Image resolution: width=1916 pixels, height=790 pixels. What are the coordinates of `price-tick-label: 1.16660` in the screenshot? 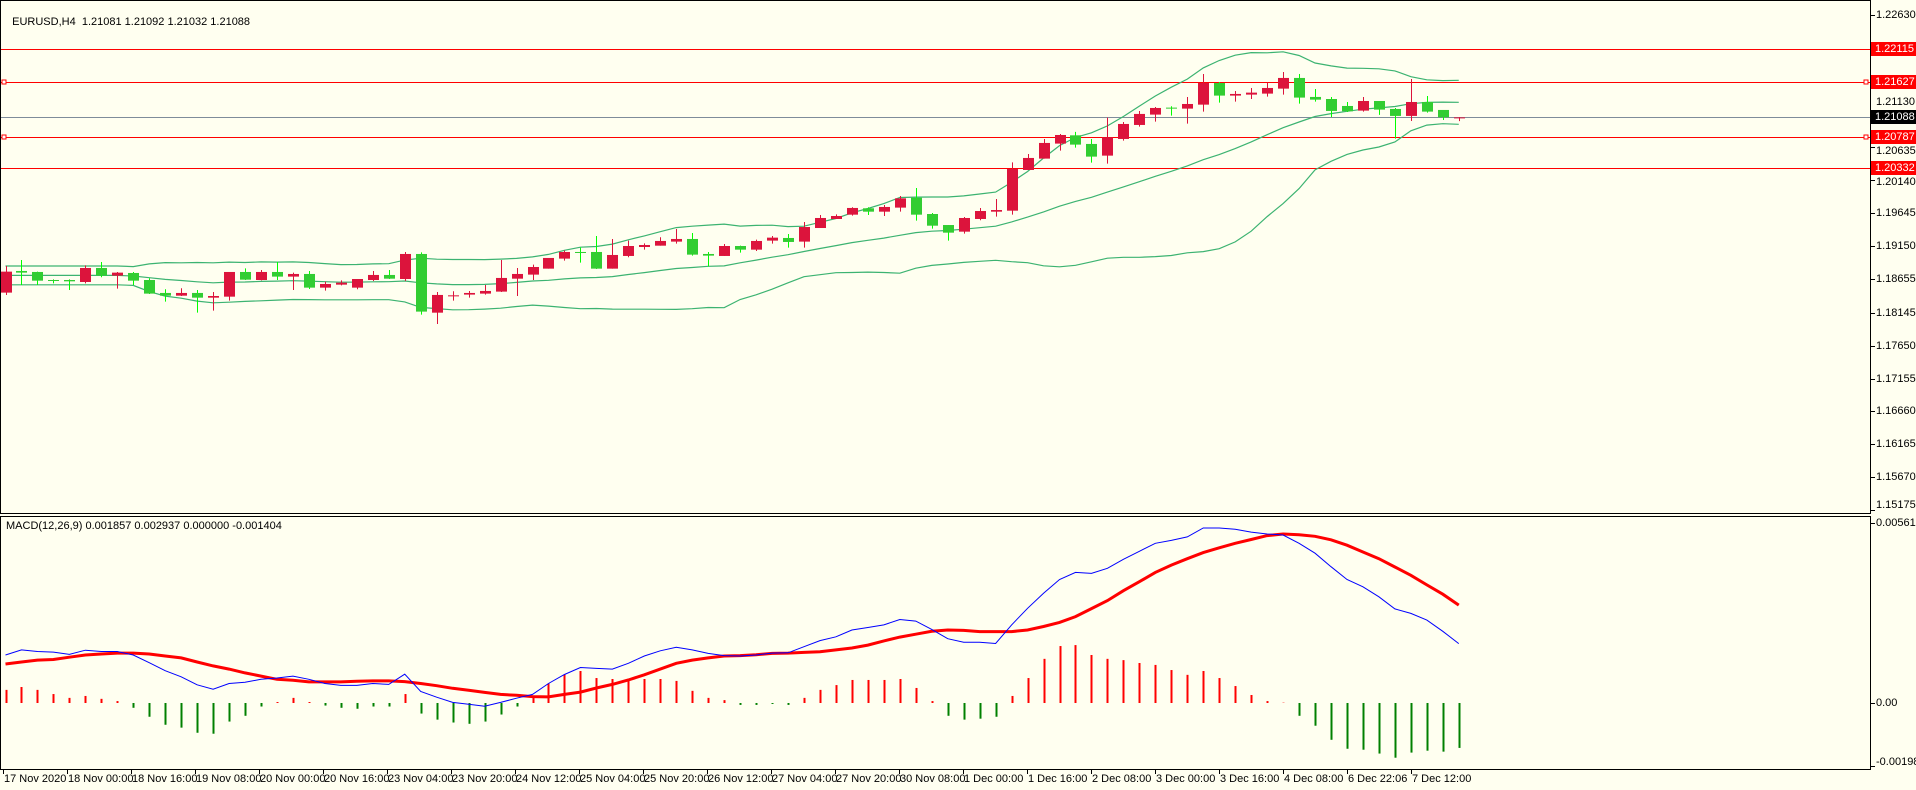 It's located at (1896, 411).